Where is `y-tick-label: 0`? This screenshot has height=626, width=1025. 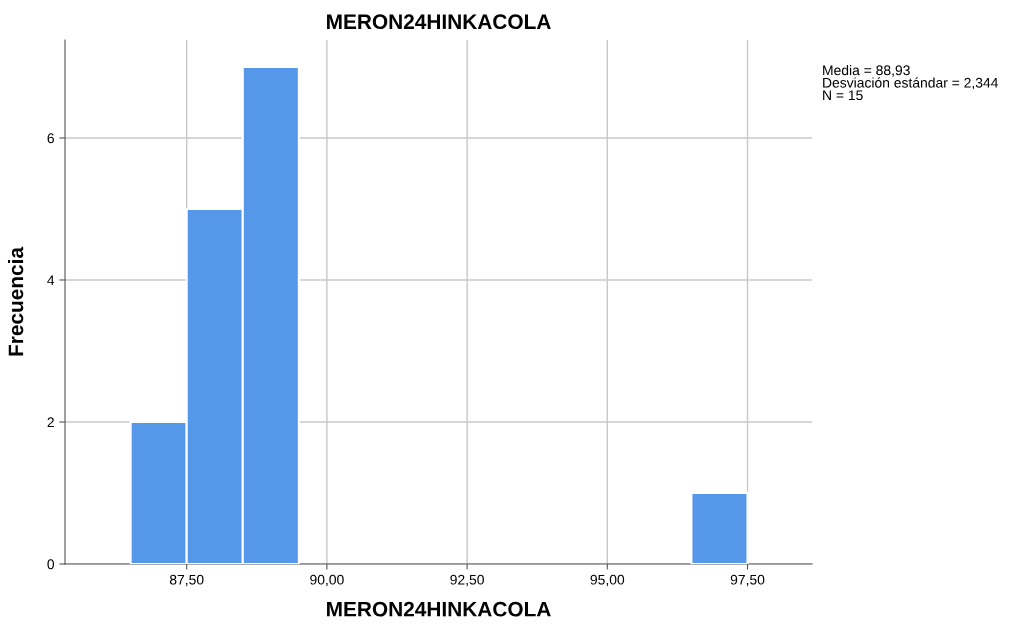
y-tick-label: 0 is located at coordinates (51, 564).